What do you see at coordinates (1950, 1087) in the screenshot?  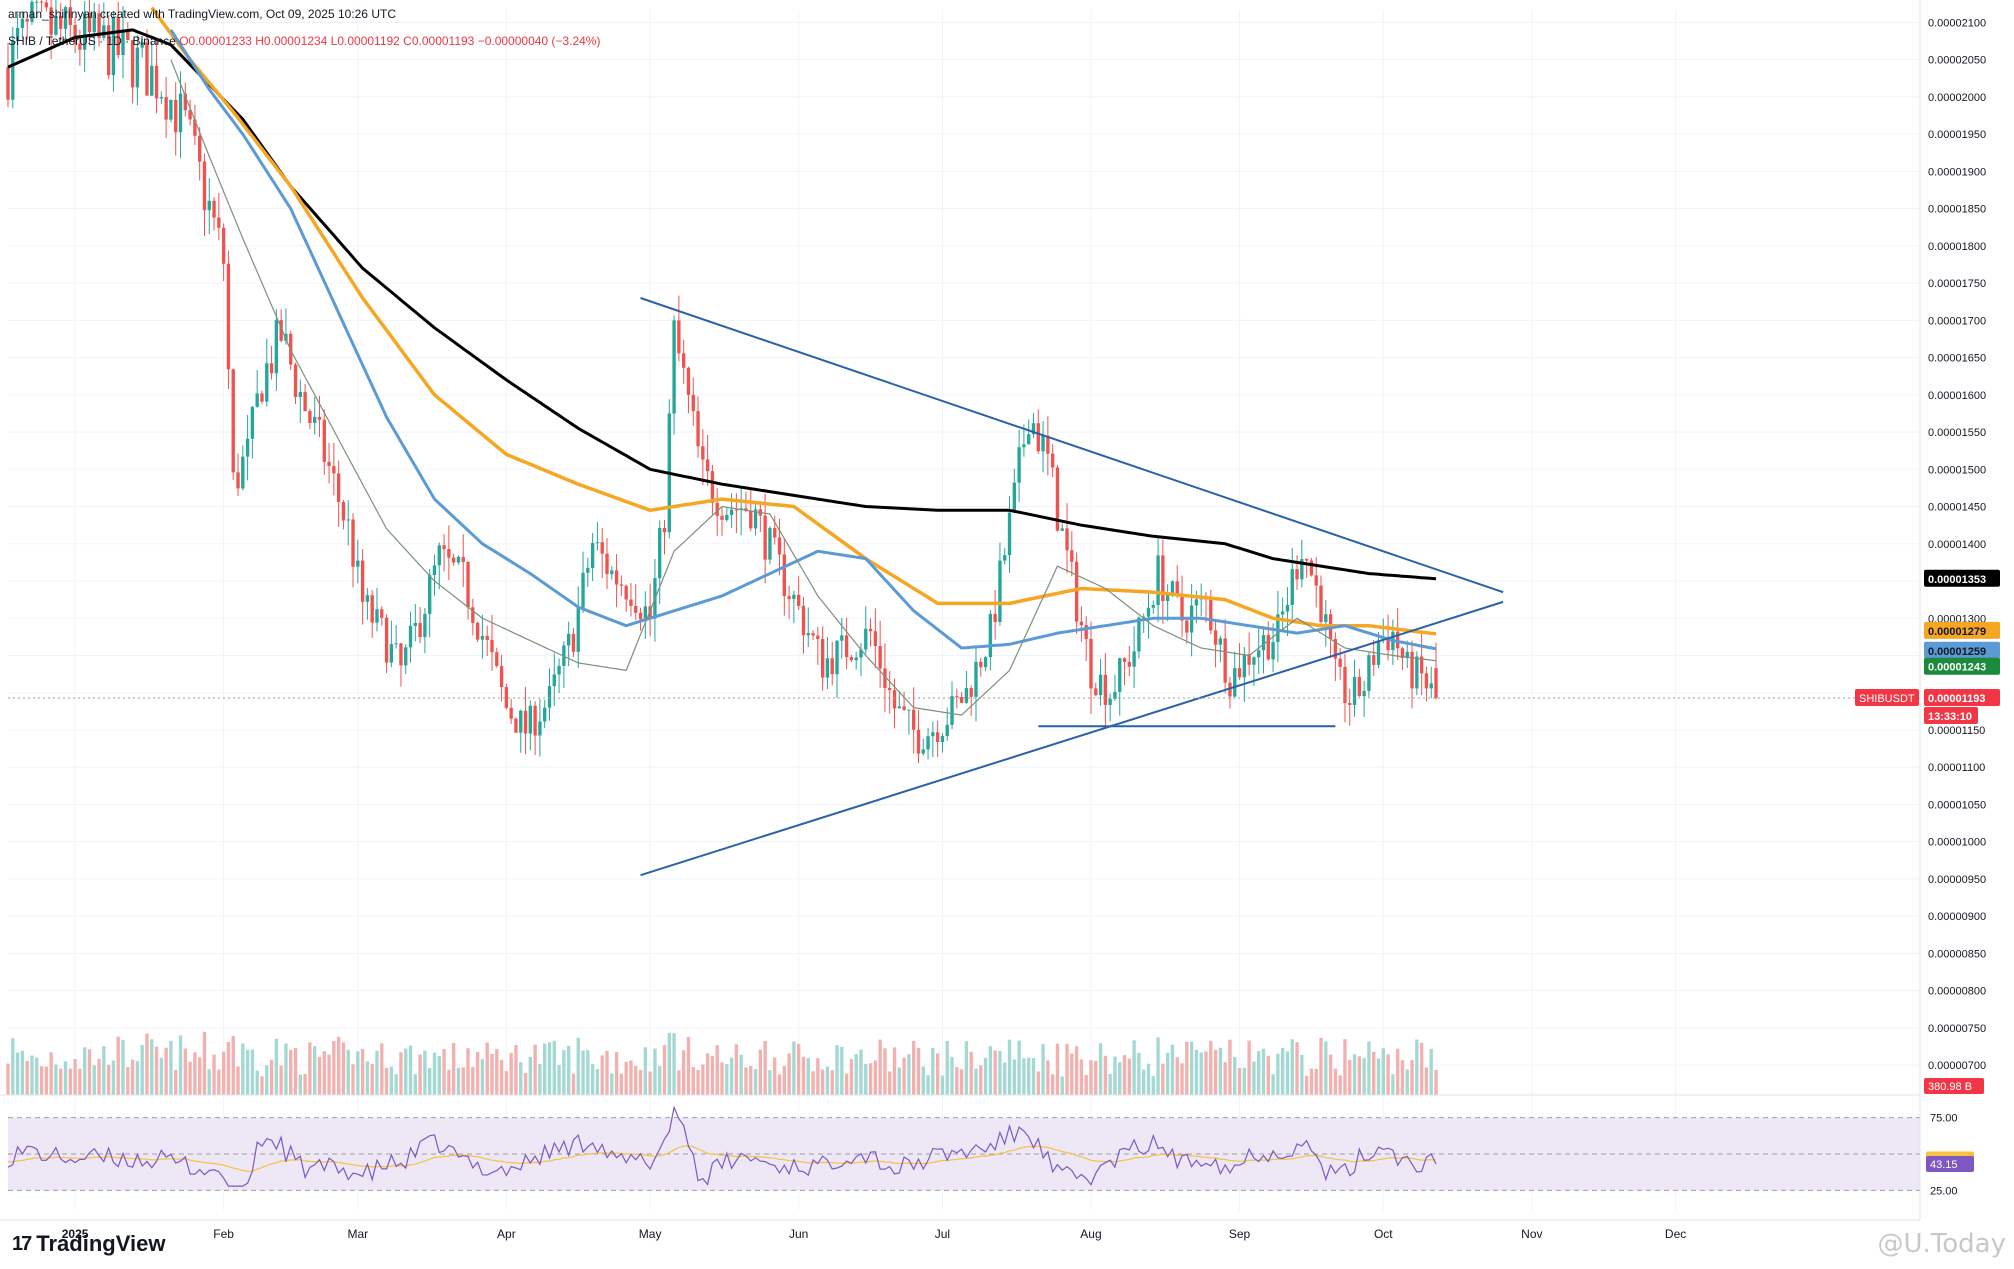 I see `volume-tag-label: 380.98 B` at bounding box center [1950, 1087].